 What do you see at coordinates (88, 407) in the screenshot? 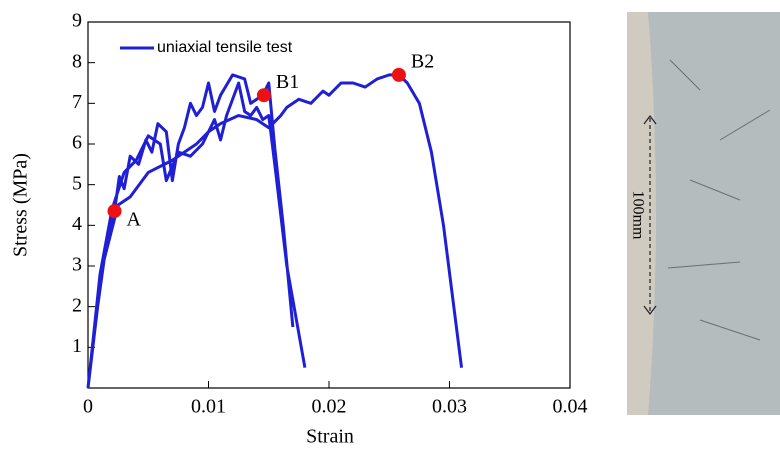
I see `x-tick-label: 0` at bounding box center [88, 407].